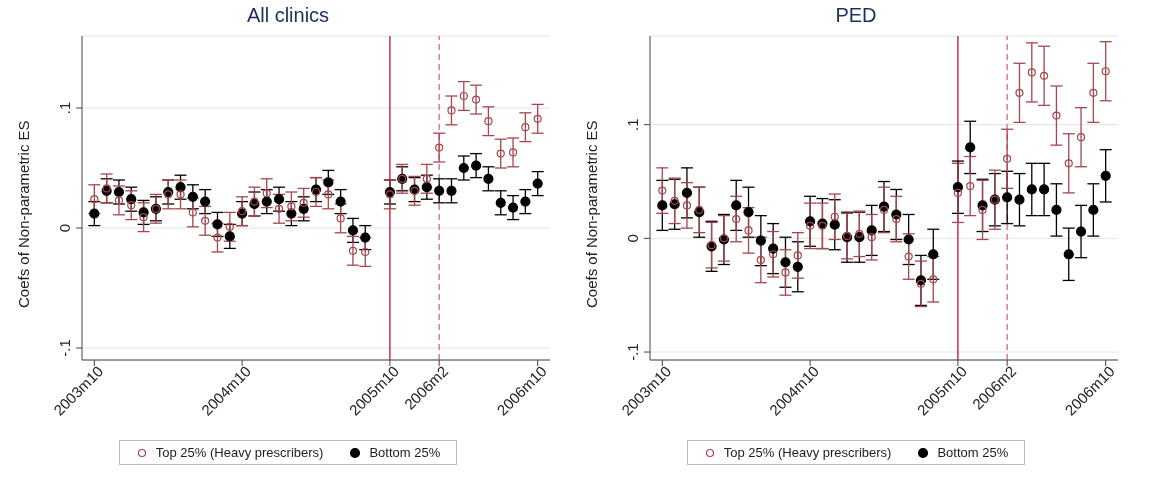 This screenshot has height=498, width=1149. Describe the element at coordinates (856, 15) in the screenshot. I see `chart-title: PED` at that location.